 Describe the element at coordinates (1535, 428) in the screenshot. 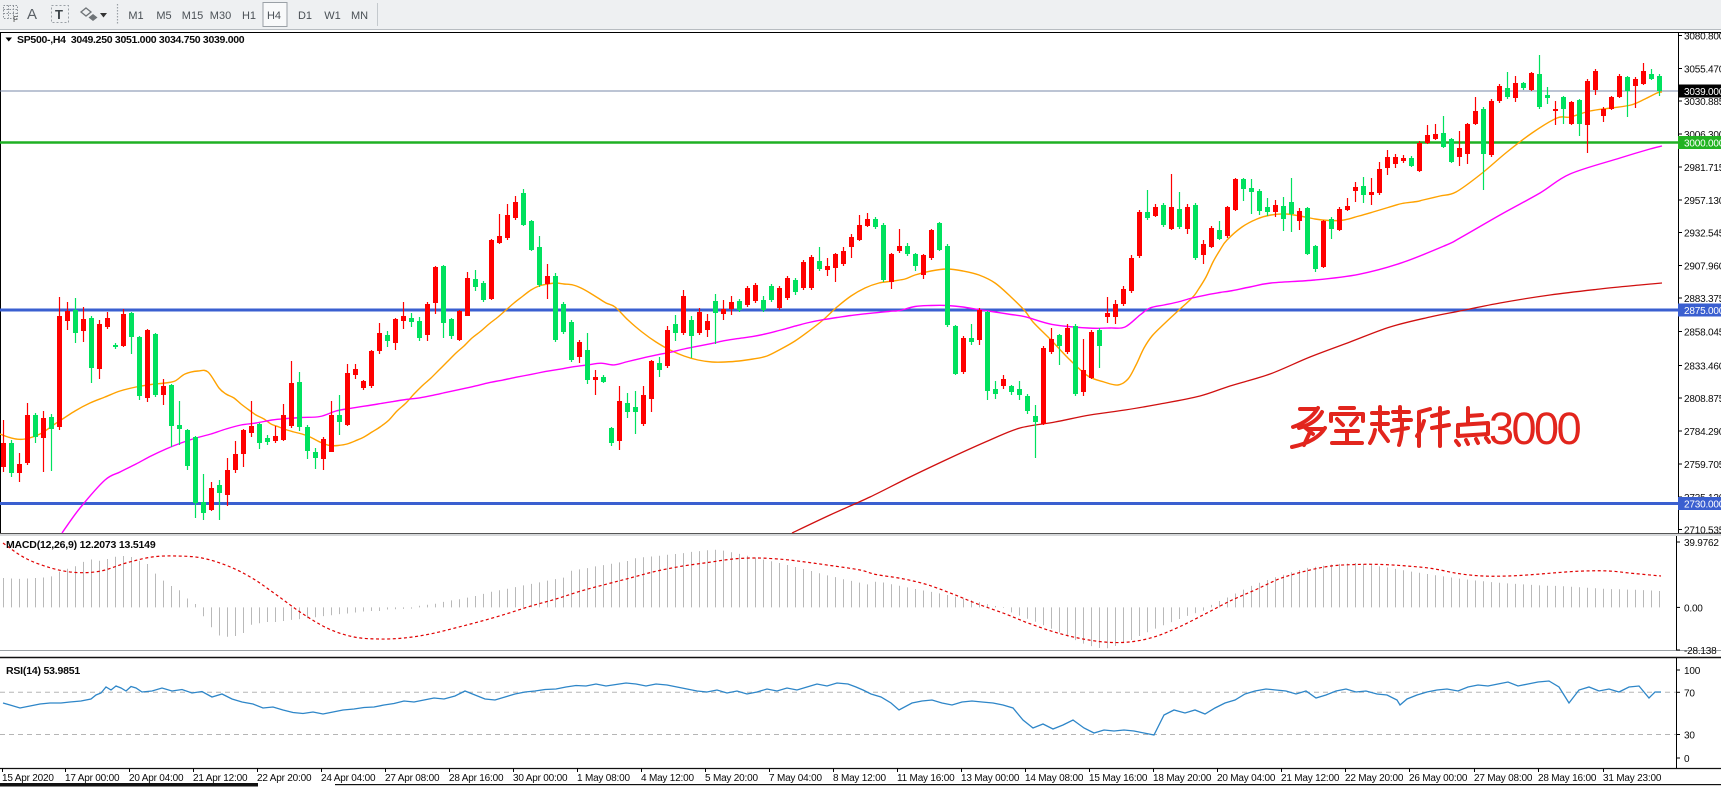

I see `svg-text: 3000` at that location.